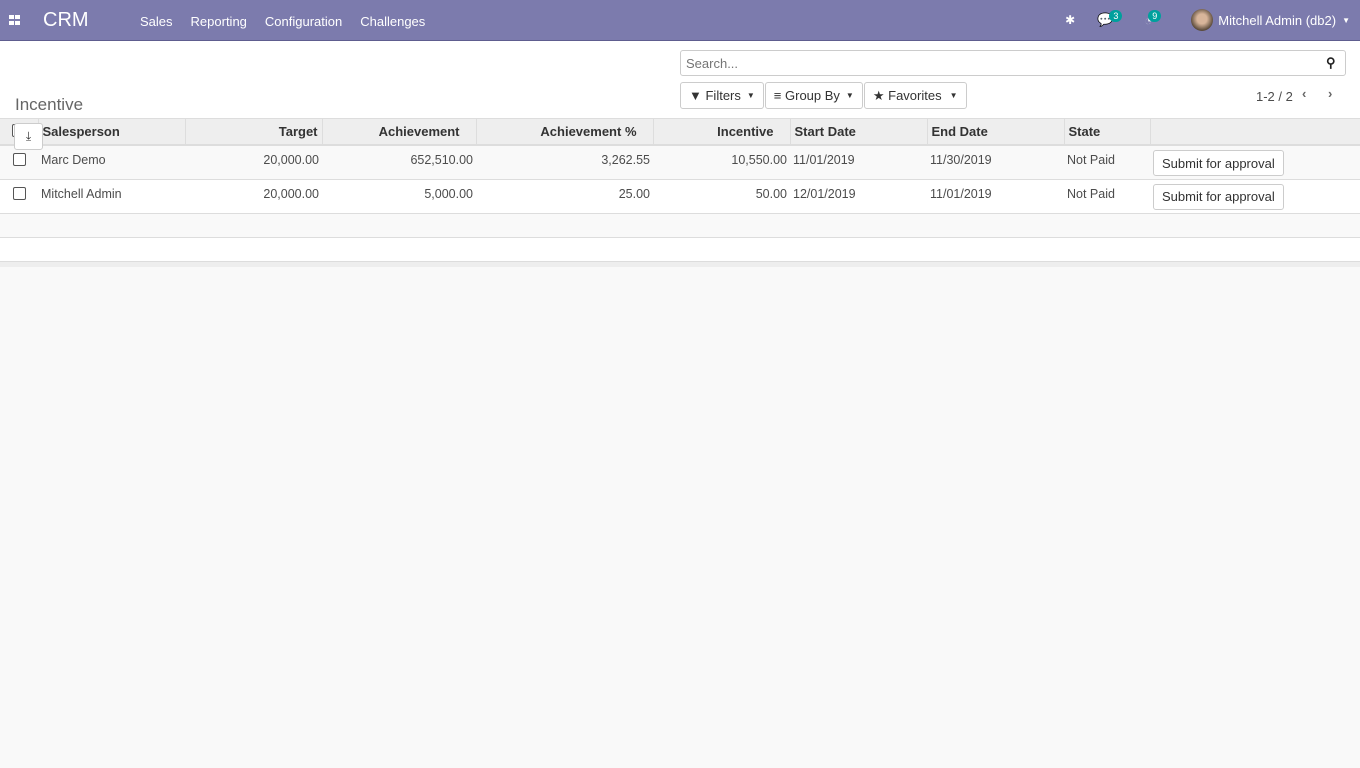  Describe the element at coordinates (1277, 20) in the screenshot. I see `user-menu: Mitchell Admin (db2)` at that location.